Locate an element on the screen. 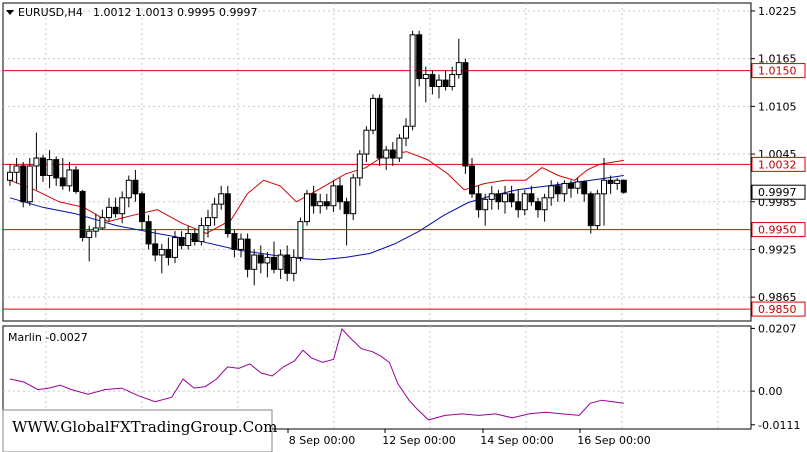 This screenshot has height=452, width=807. price-tick-label: 1.0165 is located at coordinates (777, 59).